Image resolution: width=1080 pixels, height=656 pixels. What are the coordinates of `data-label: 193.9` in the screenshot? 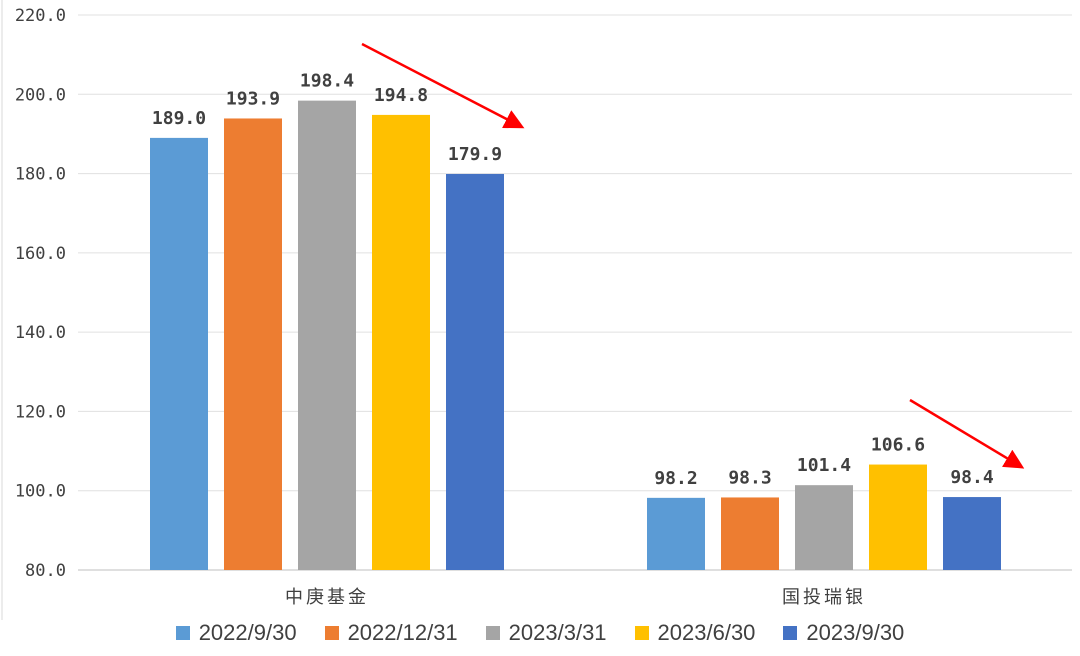 It's located at (253, 98).